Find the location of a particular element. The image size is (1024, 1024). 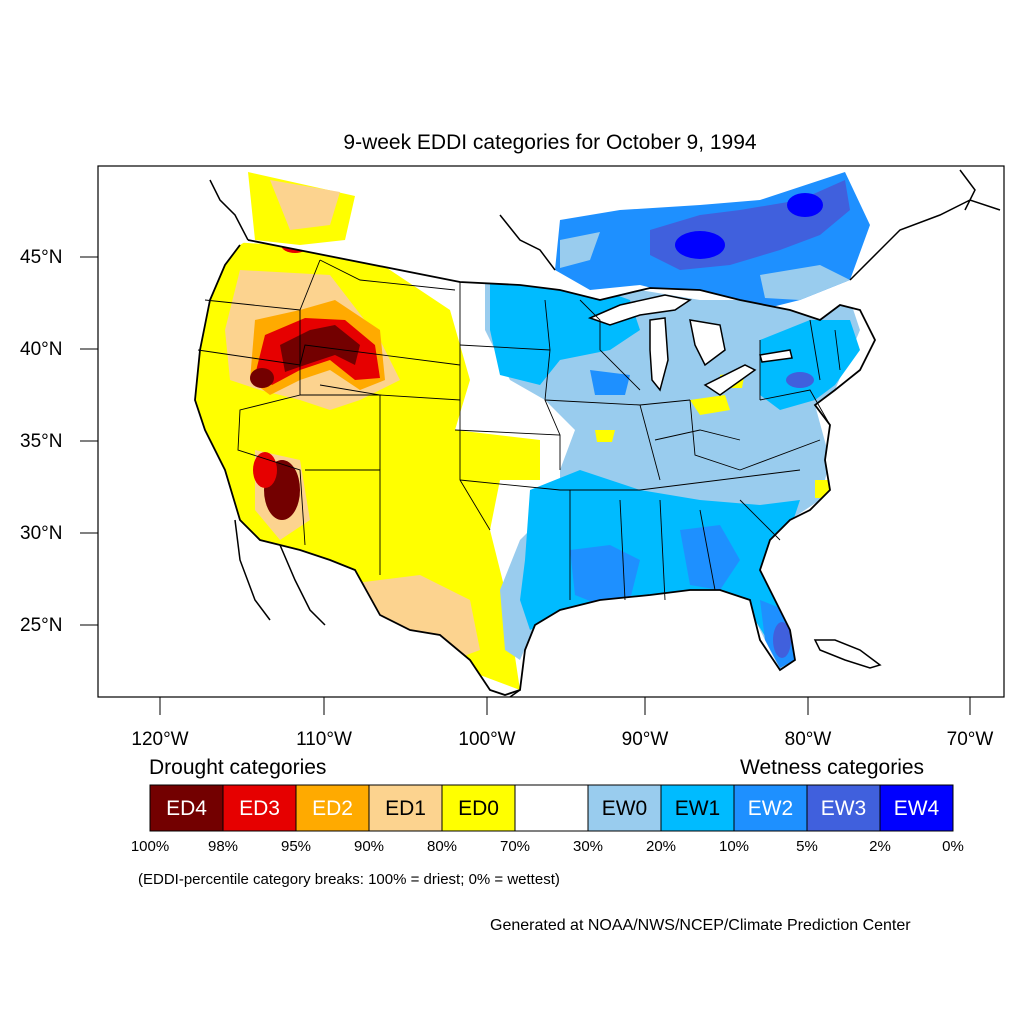

canada-drought-core is located at coordinates (305, 205).